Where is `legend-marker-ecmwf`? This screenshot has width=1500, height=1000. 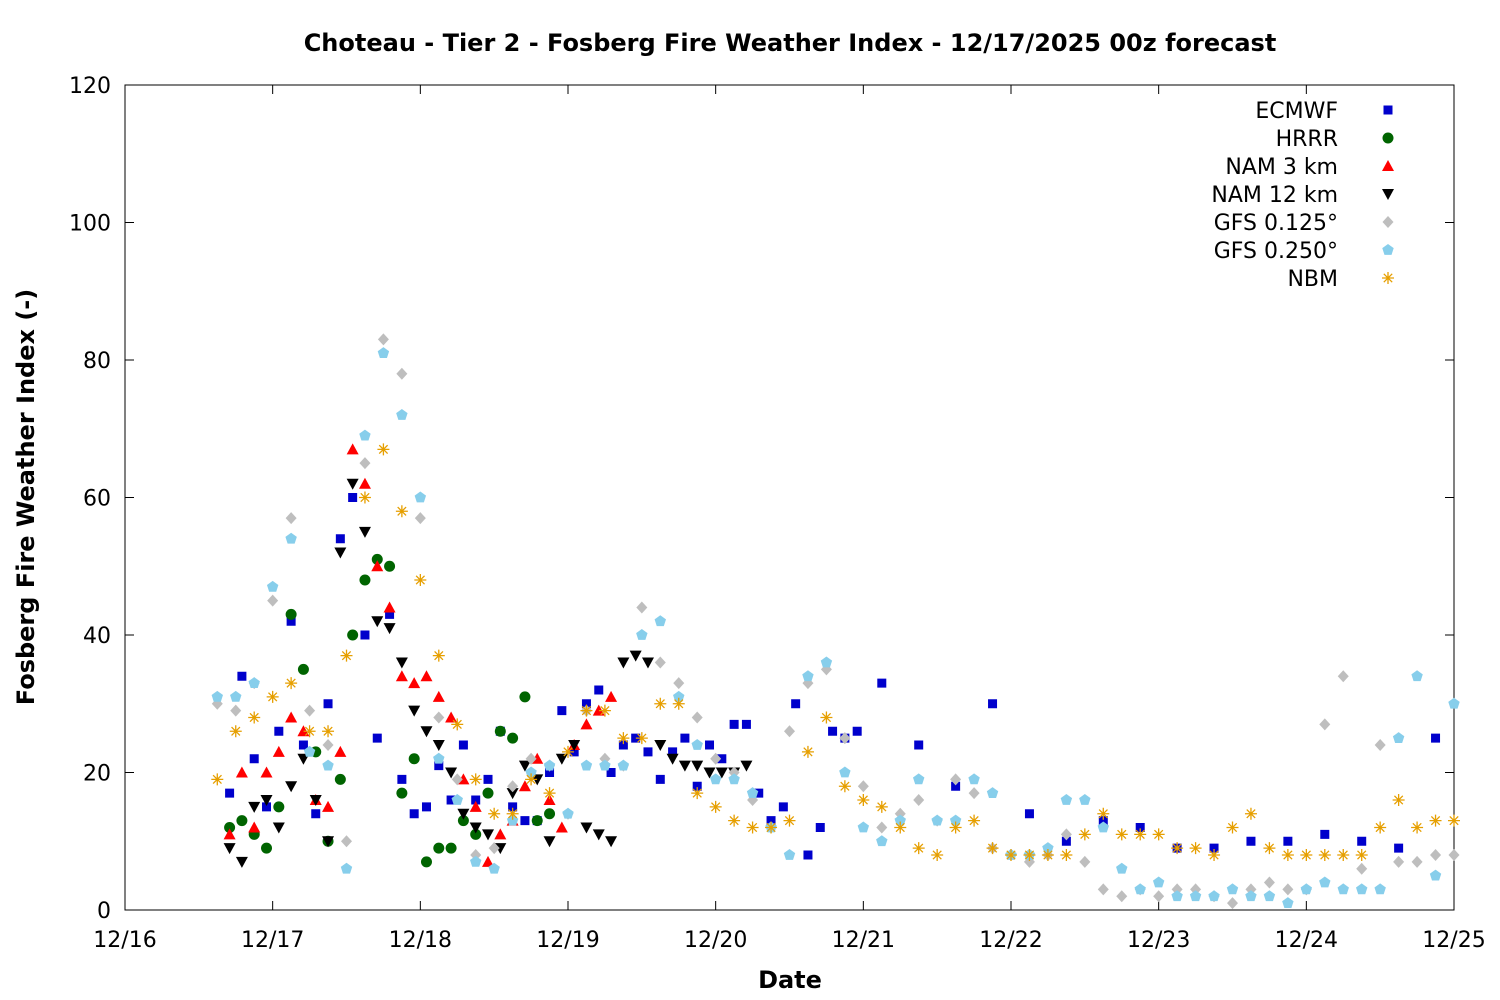 legend-marker-ecmwf is located at coordinates (1388, 110).